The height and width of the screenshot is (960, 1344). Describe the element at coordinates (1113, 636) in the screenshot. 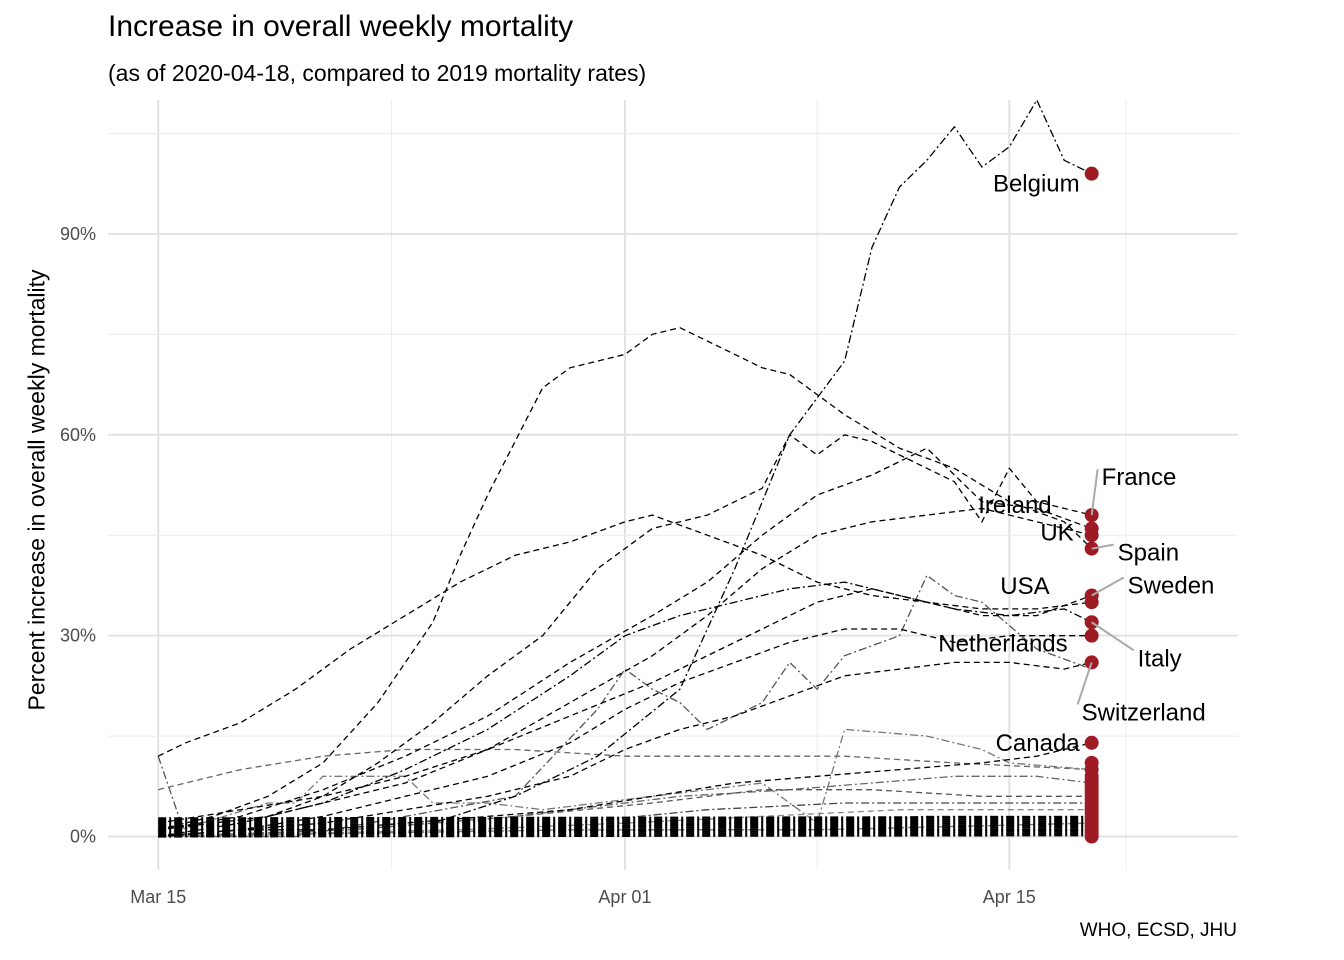

I see `label-leader-italy` at that location.